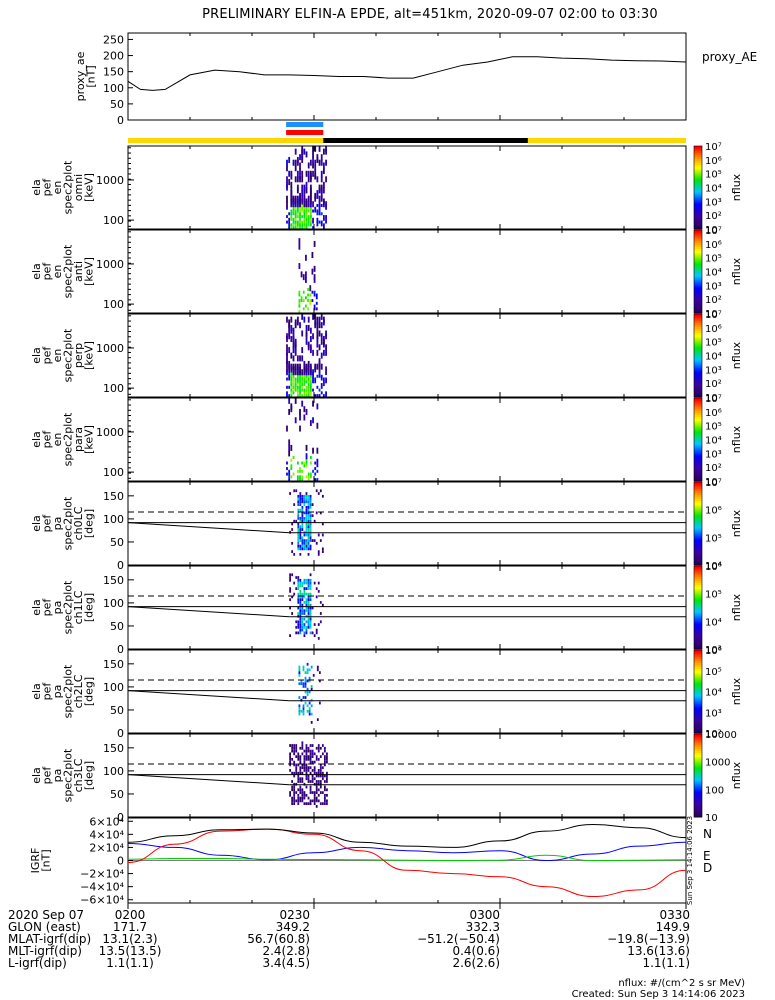 This screenshot has width=775, height=1000. Describe the element at coordinates (36, 355) in the screenshot. I see `ylabel-line: ela` at that location.